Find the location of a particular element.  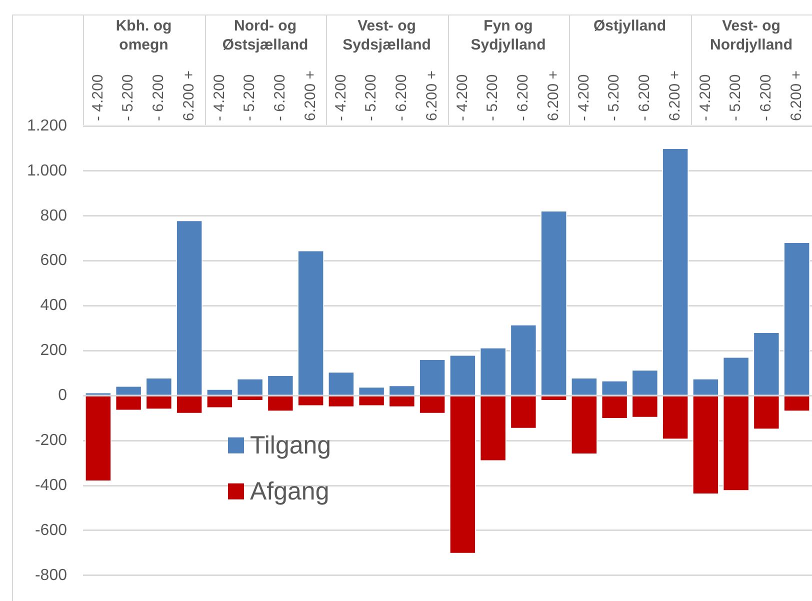

y-tick-label: 400 is located at coordinates (54, 305).